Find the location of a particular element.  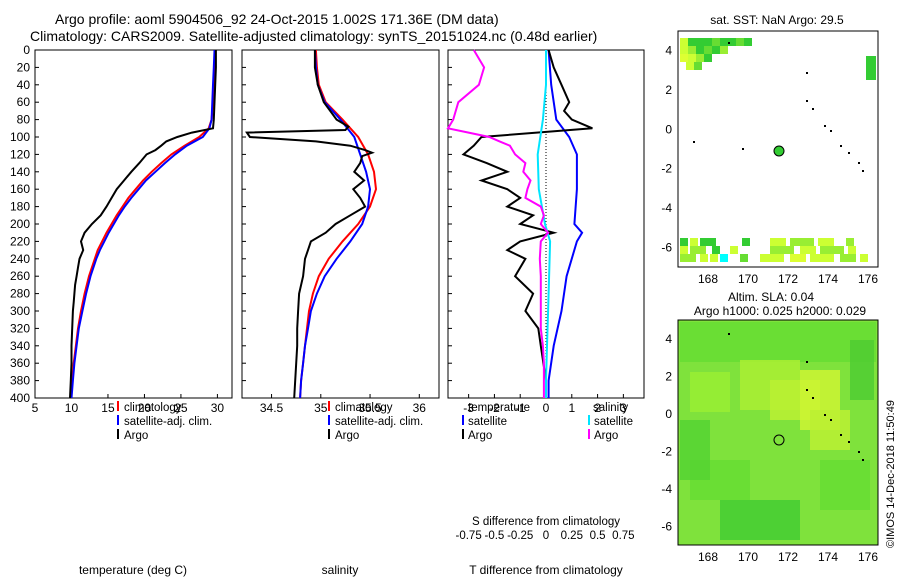

argo-position-marker-sla is located at coordinates (779, 440).